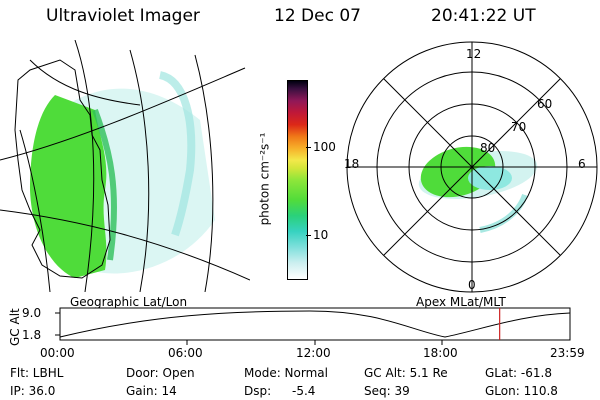 The height and width of the screenshot is (400, 600). I want to click on mlt-label-18: 18, so click(352, 164).